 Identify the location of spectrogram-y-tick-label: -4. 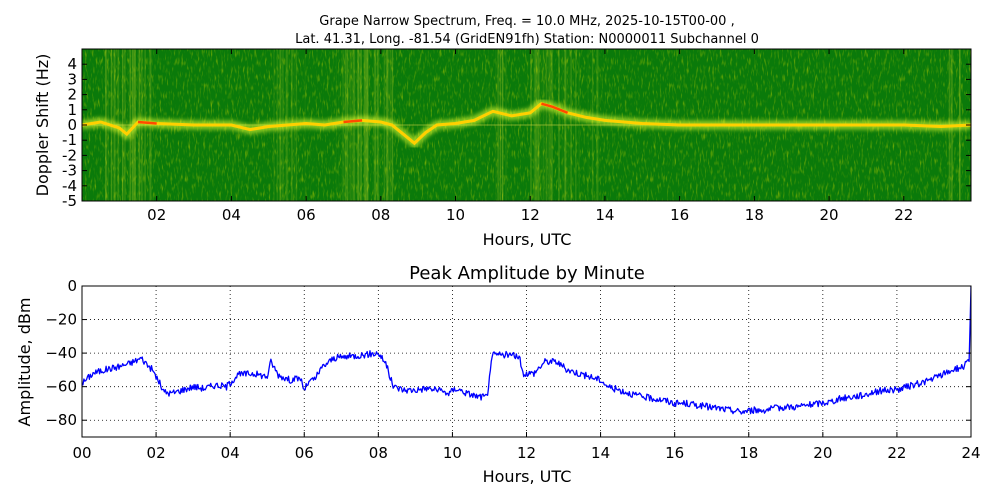
(69, 186).